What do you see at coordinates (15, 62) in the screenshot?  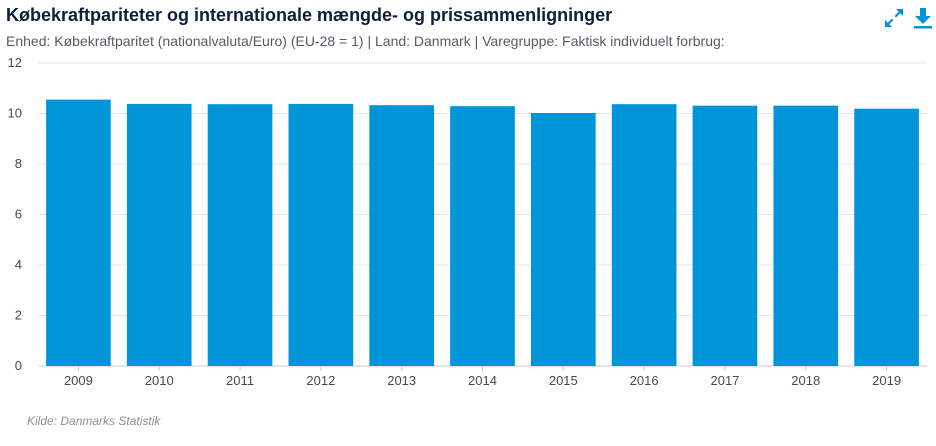 I see `y-tick-label: 12` at bounding box center [15, 62].